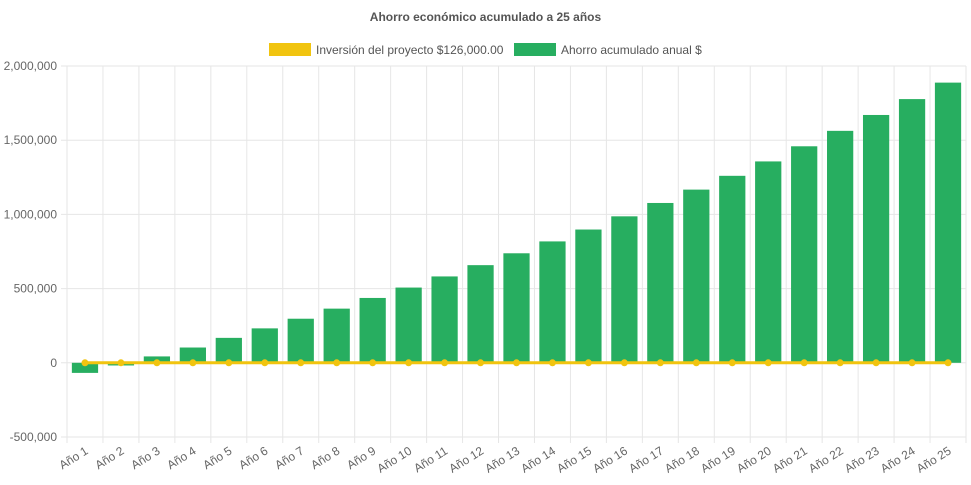 The width and height of the screenshot is (971, 485). What do you see at coordinates (535, 49) in the screenshot?
I see `legend-swatch-savings` at bounding box center [535, 49].